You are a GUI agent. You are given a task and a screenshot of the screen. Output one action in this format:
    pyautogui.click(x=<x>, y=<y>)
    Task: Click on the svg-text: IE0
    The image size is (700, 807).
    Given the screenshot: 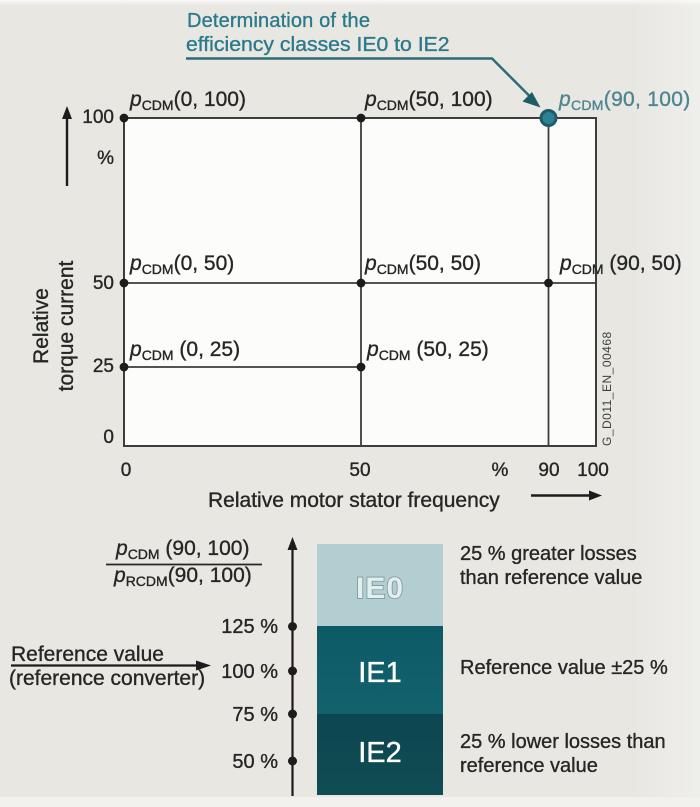 What is the action you would take?
    pyautogui.click(x=380, y=588)
    